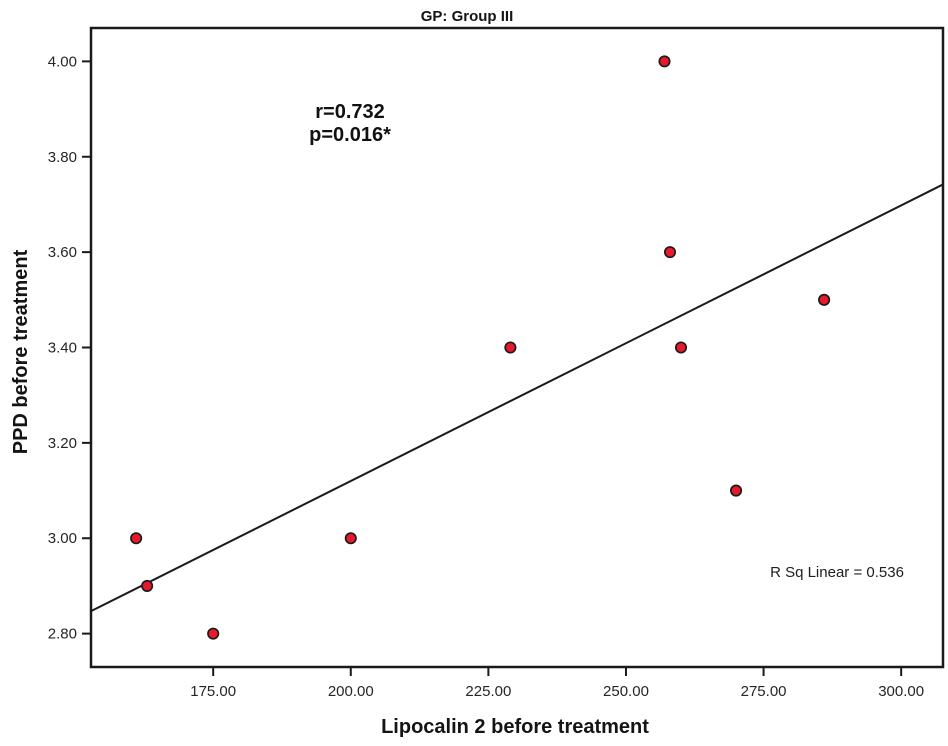  Describe the element at coordinates (837, 572) in the screenshot. I see `r-squared-label: R Sq Linear = 0.536` at that location.